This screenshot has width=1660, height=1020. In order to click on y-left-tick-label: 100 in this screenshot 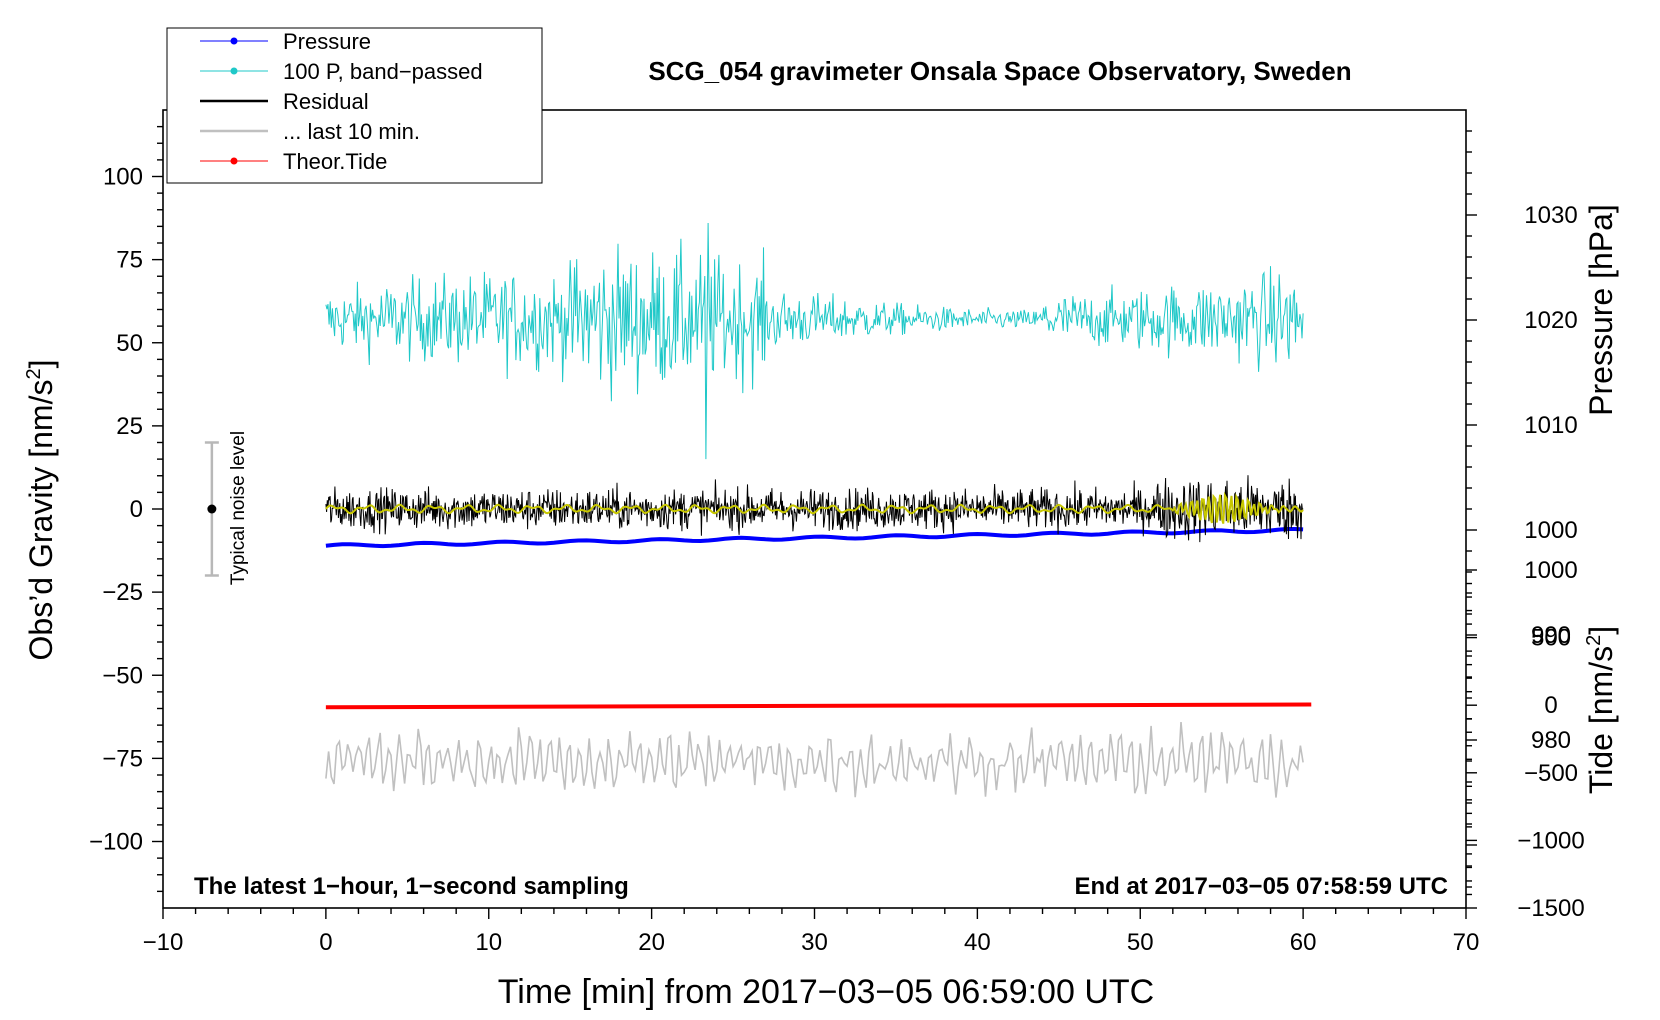, I will do `click(123, 177)`.